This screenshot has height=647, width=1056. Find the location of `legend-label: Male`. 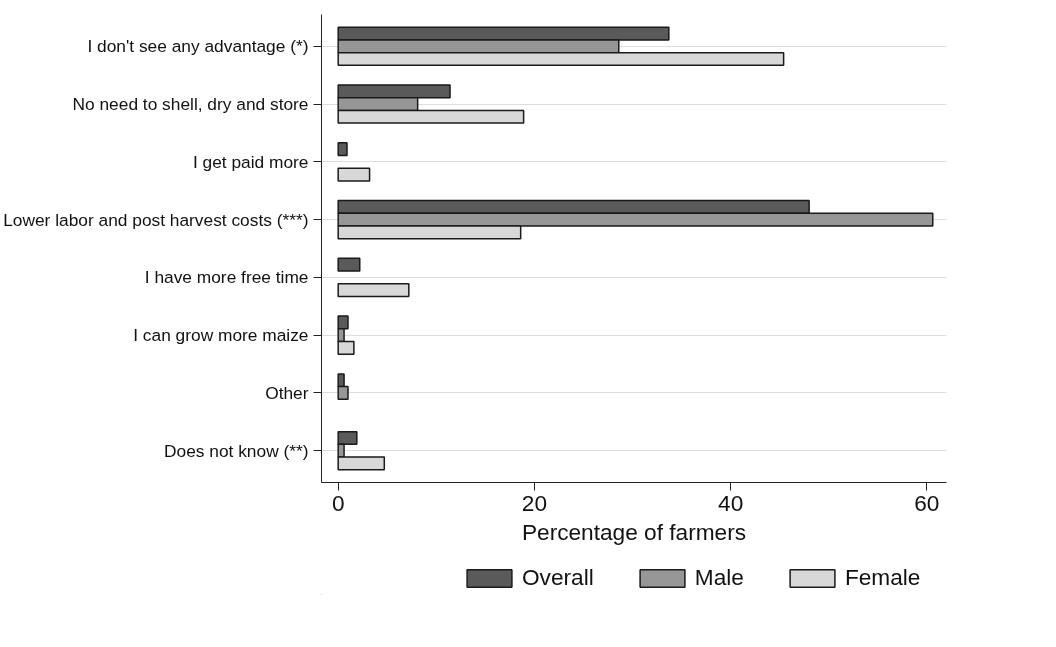

legend-label: Male is located at coordinates (719, 577).